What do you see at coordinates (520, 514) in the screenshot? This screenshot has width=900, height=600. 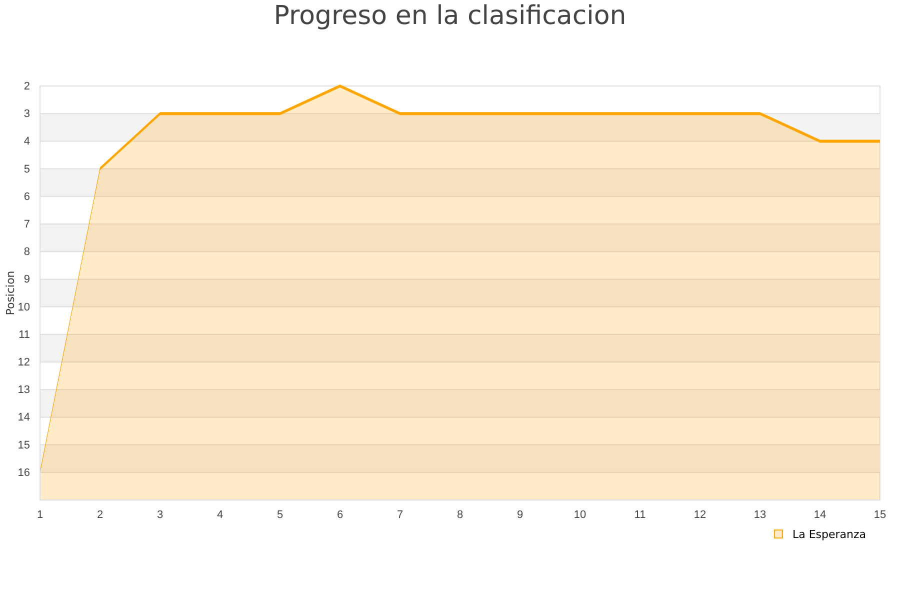 I see `x-tick-label: 9` at bounding box center [520, 514].